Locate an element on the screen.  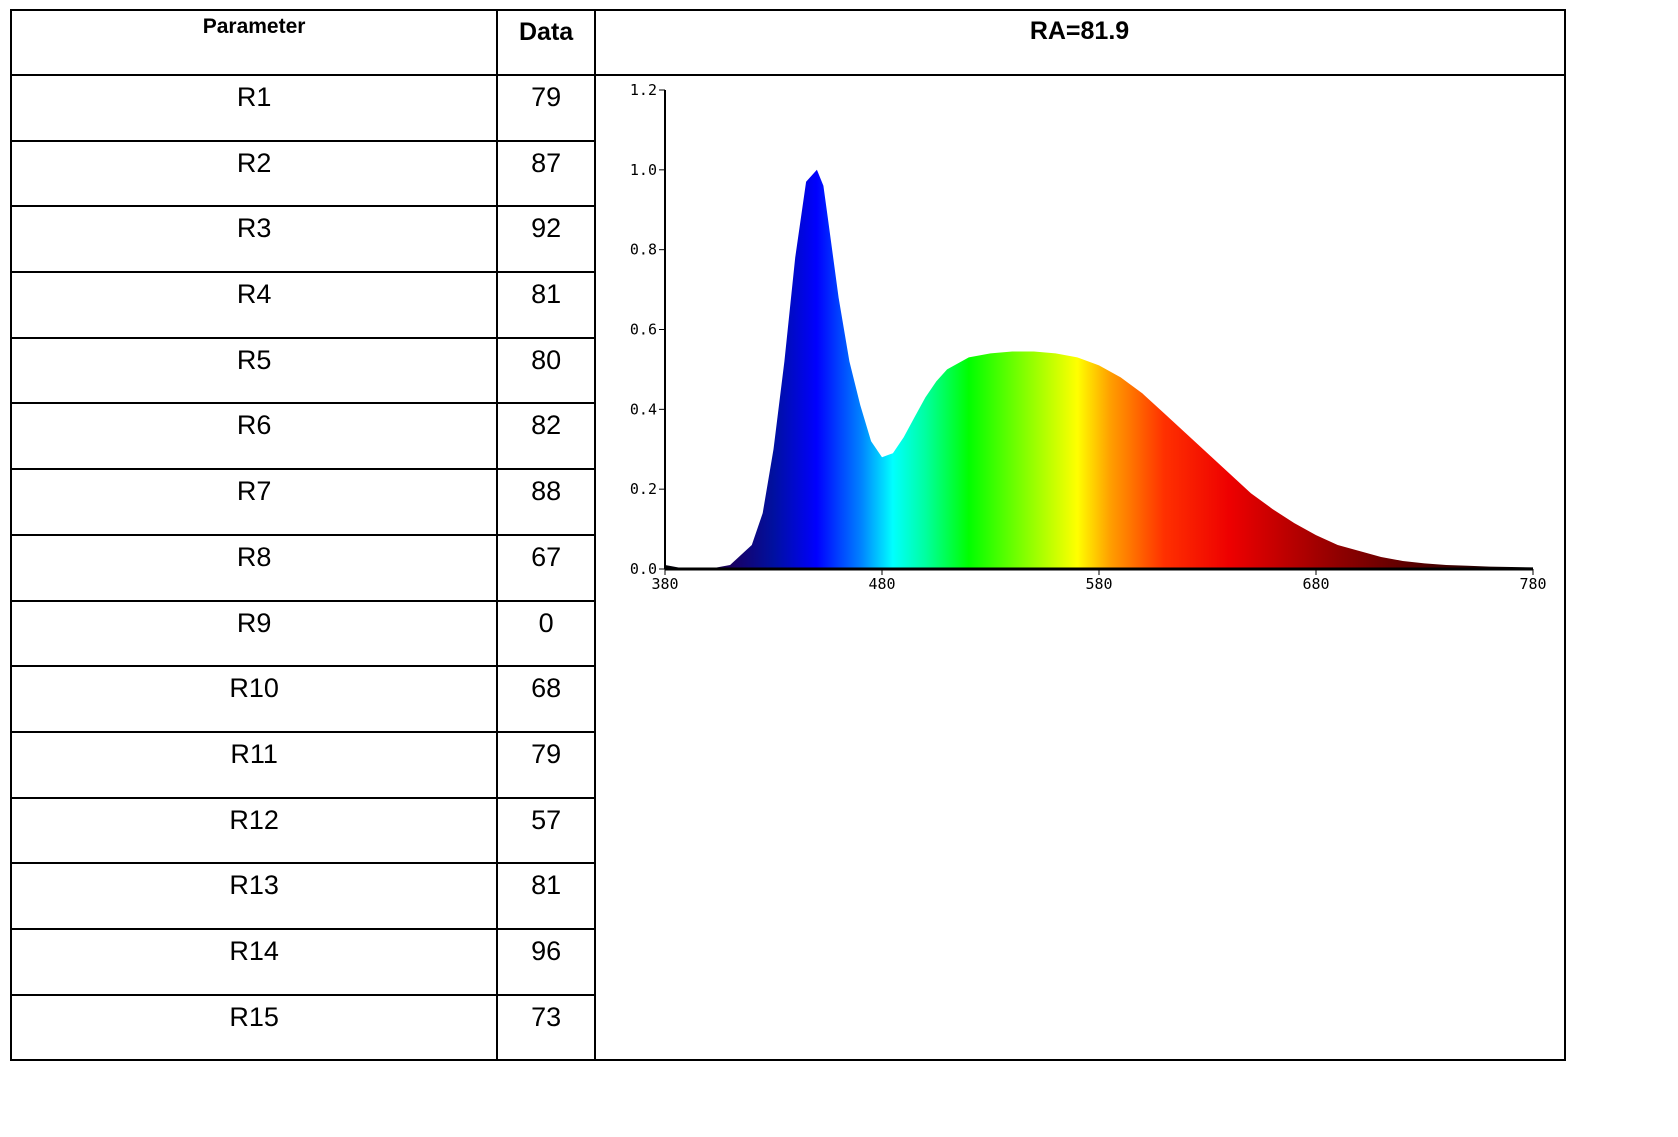
value-cell: 82 is located at coordinates (546, 436).